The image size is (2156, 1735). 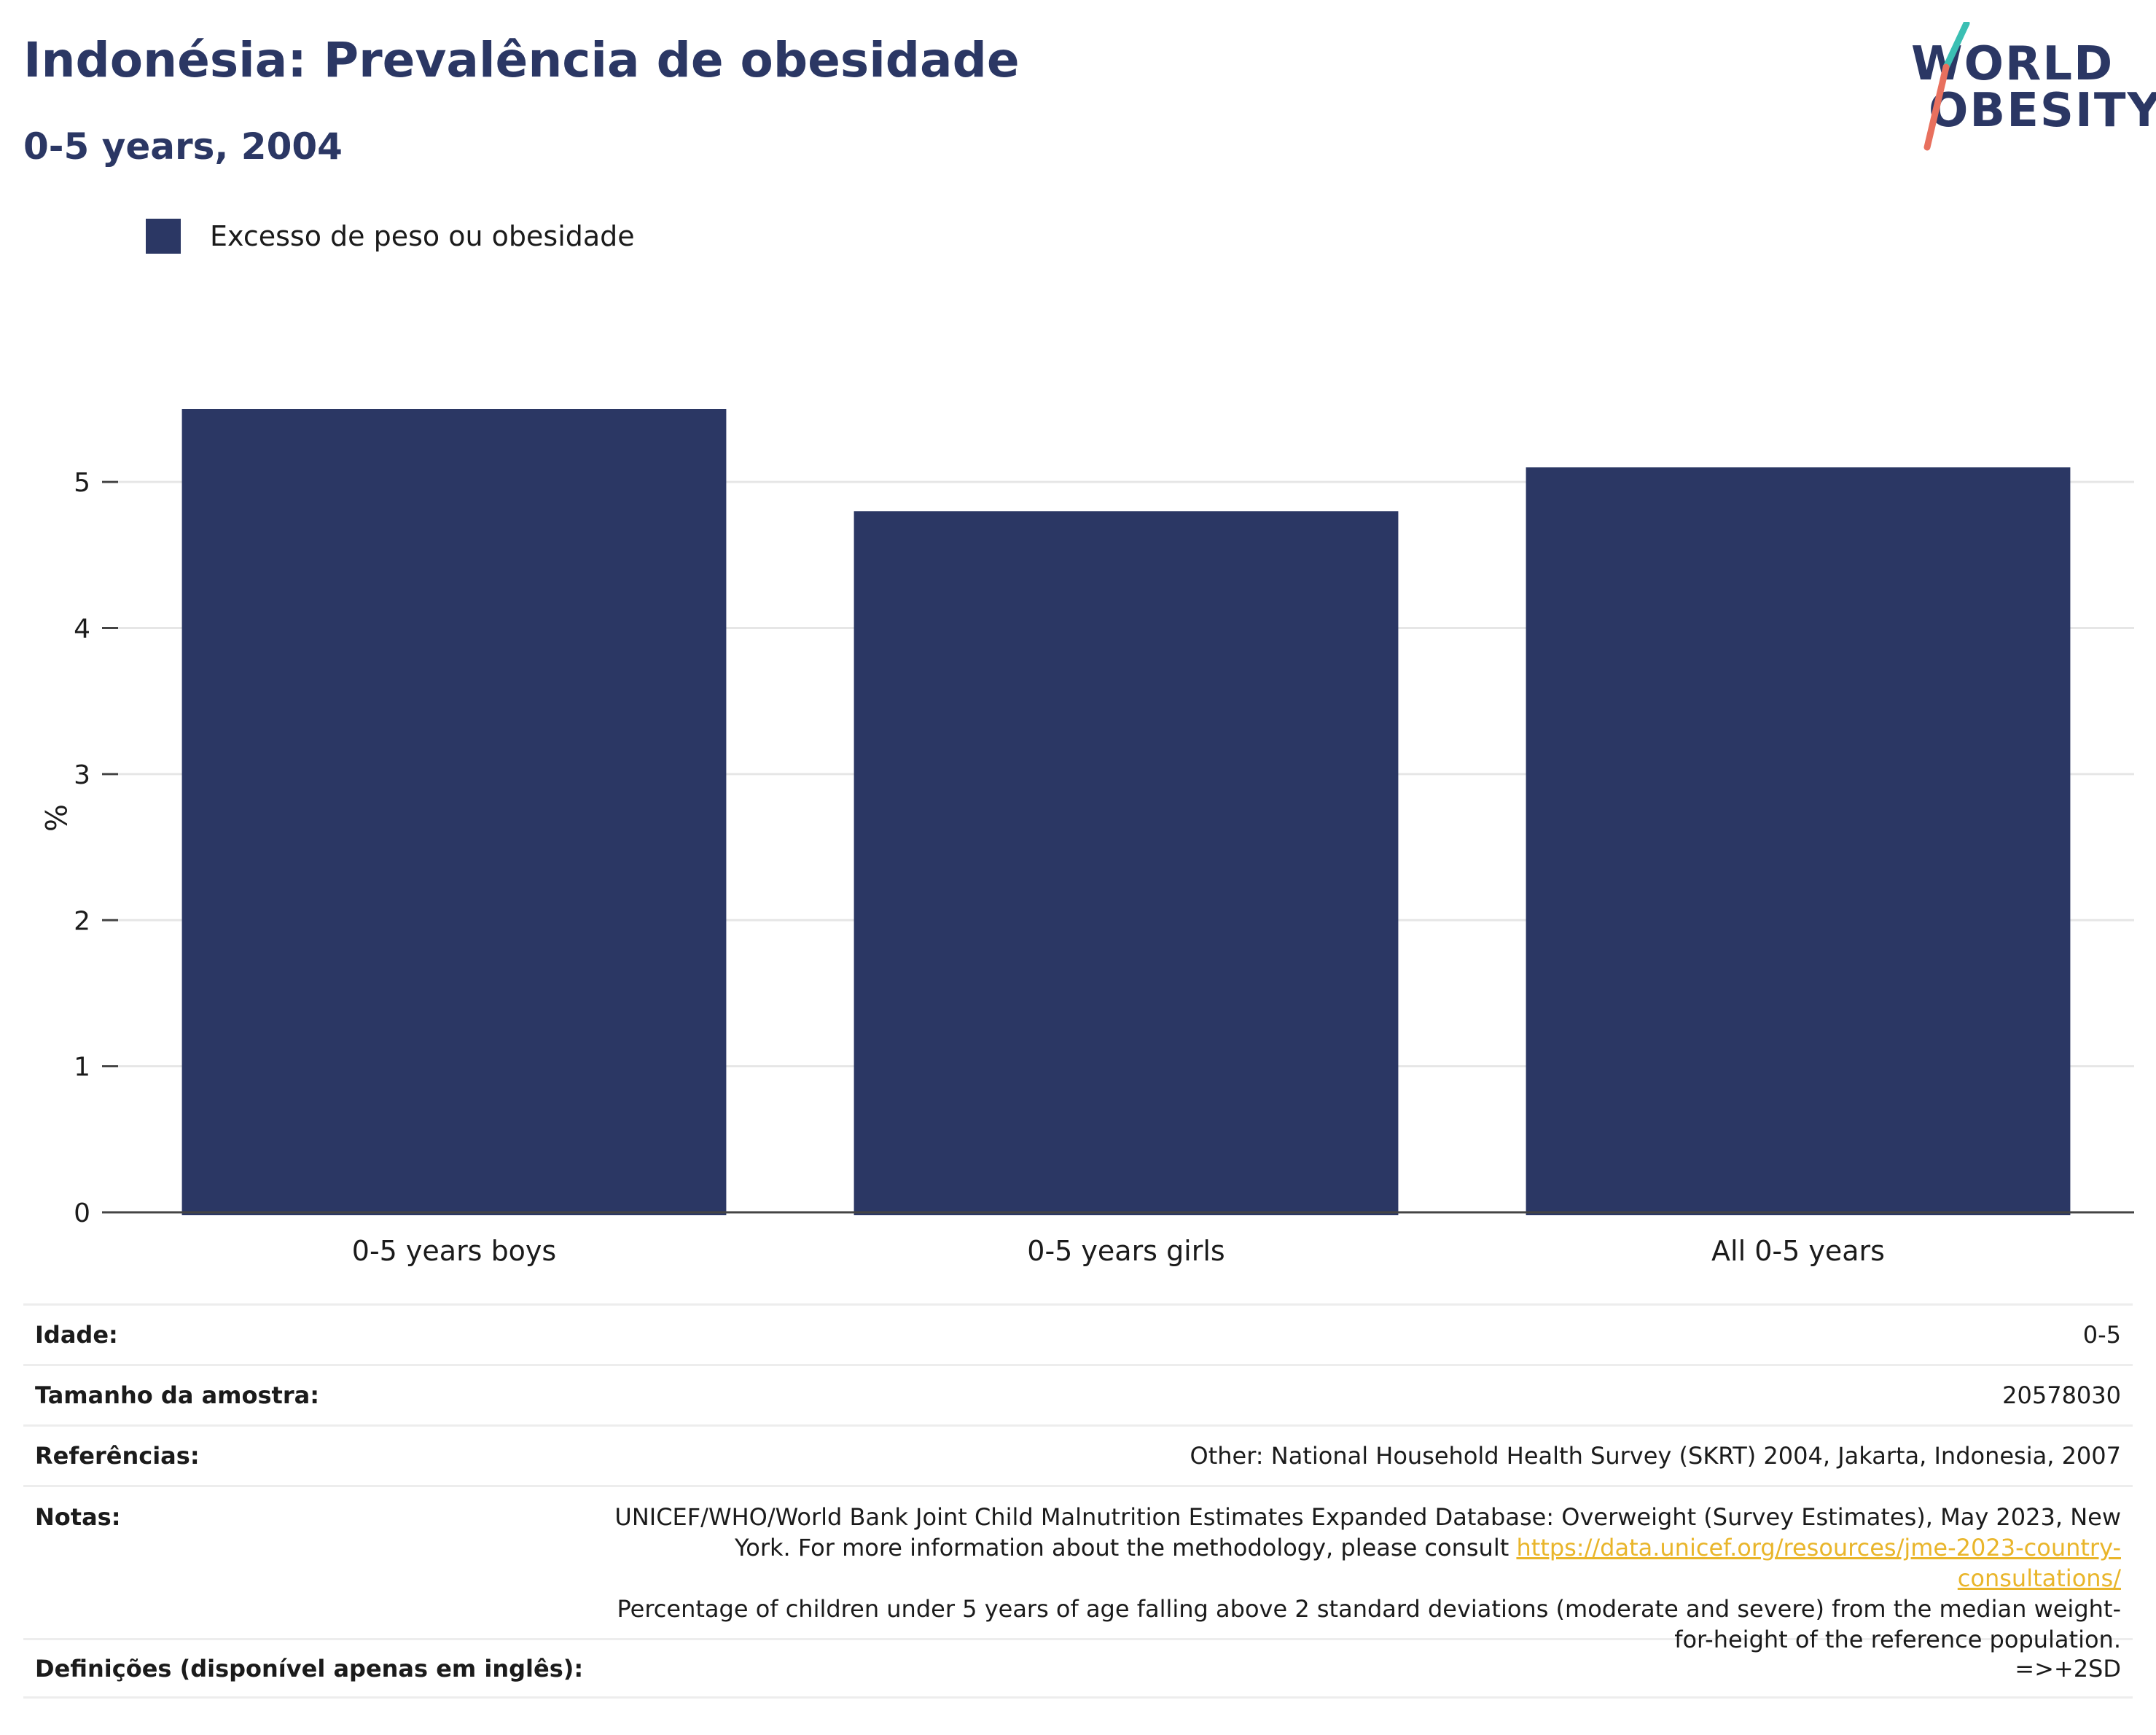 I want to click on table-row-age: Idade: 0-5, so click(x=1078, y=1333).